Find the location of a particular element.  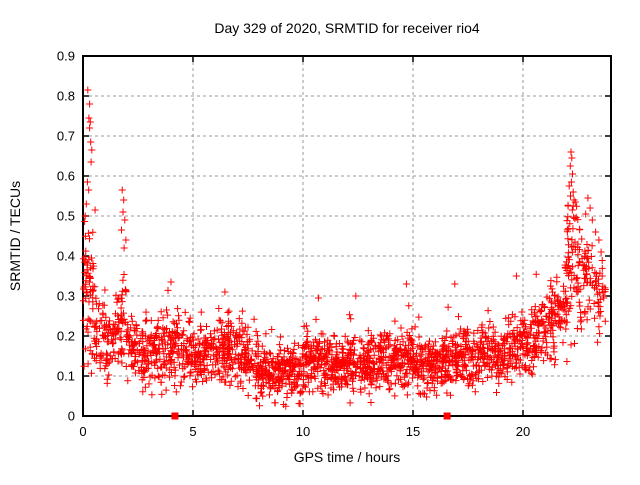

y-axis-label: SRMTID / TECUs is located at coordinates (15, 236).